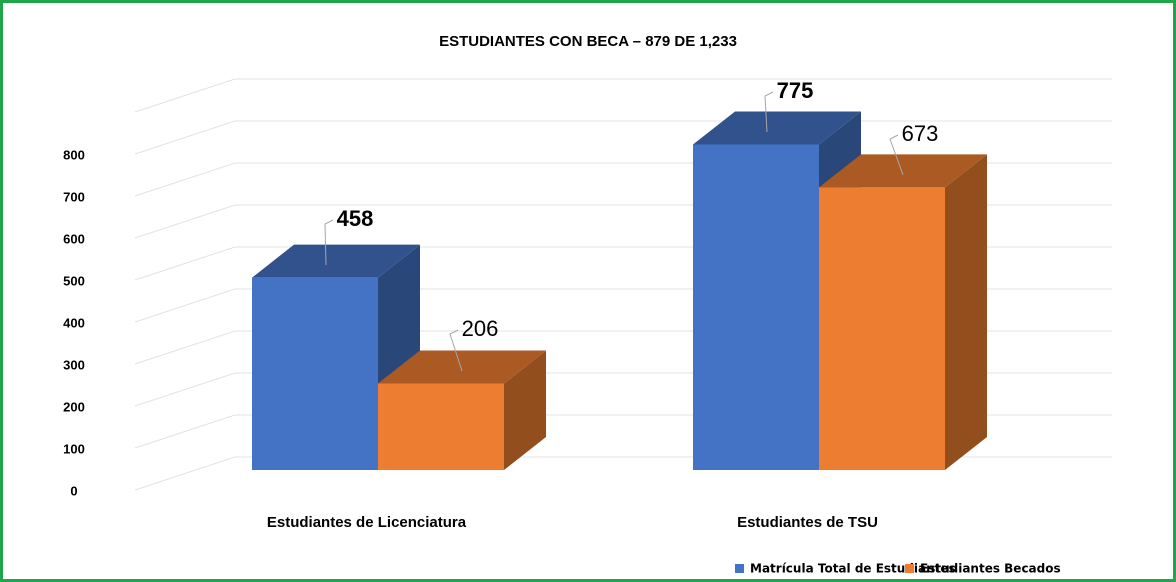 Image resolution: width=1176 pixels, height=582 pixels. What do you see at coordinates (74, 196) in the screenshot?
I see `y-tick-label: 700` at bounding box center [74, 196].